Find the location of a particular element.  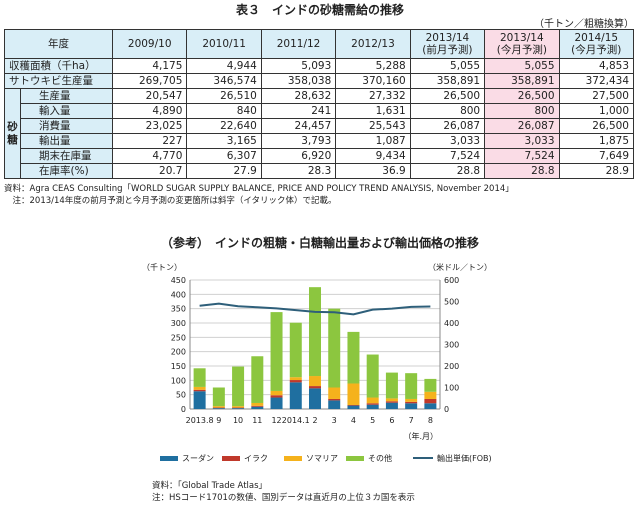

table-cell: 5,055 is located at coordinates (447, 66).